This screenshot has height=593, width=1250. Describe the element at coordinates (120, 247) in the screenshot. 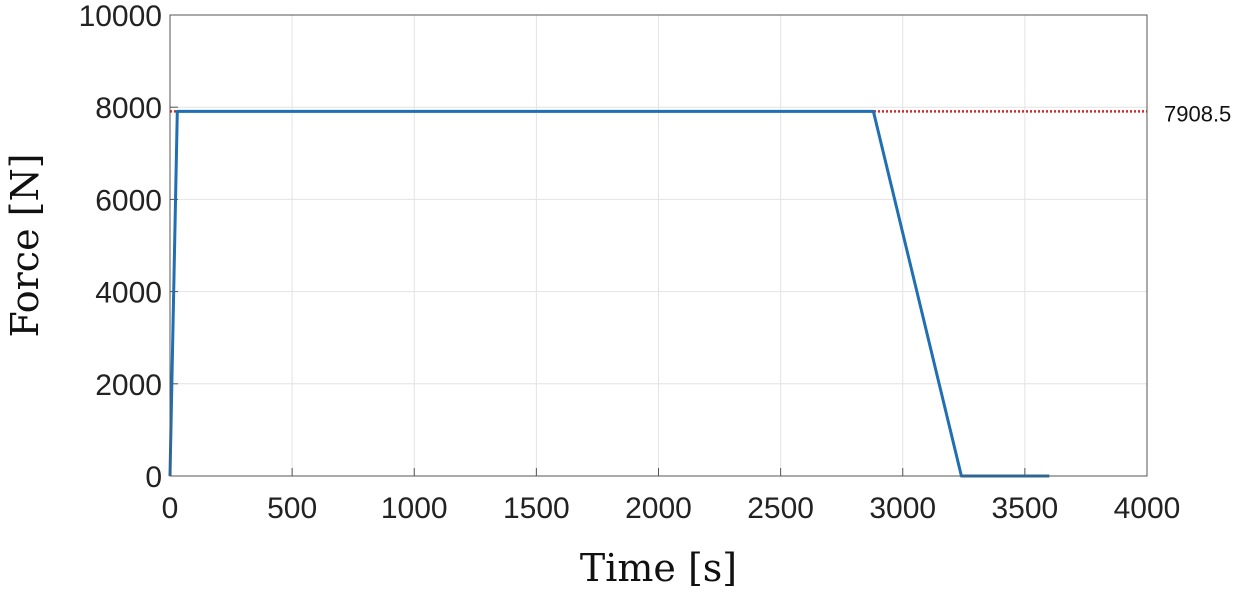

I see `y-tick-labels: 0 2000 4000 6000 8000 10000` at that location.